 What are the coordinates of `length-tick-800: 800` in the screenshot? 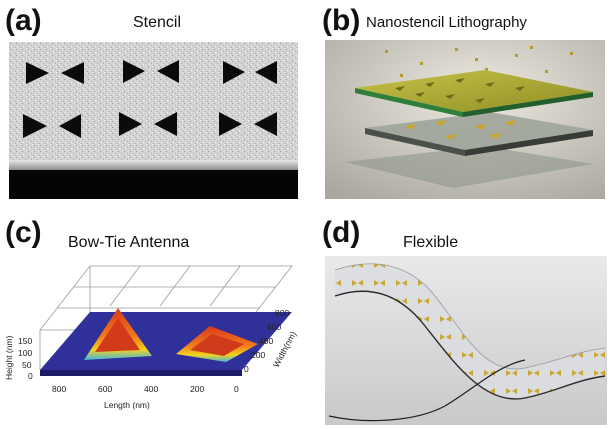 It's located at (59, 389).